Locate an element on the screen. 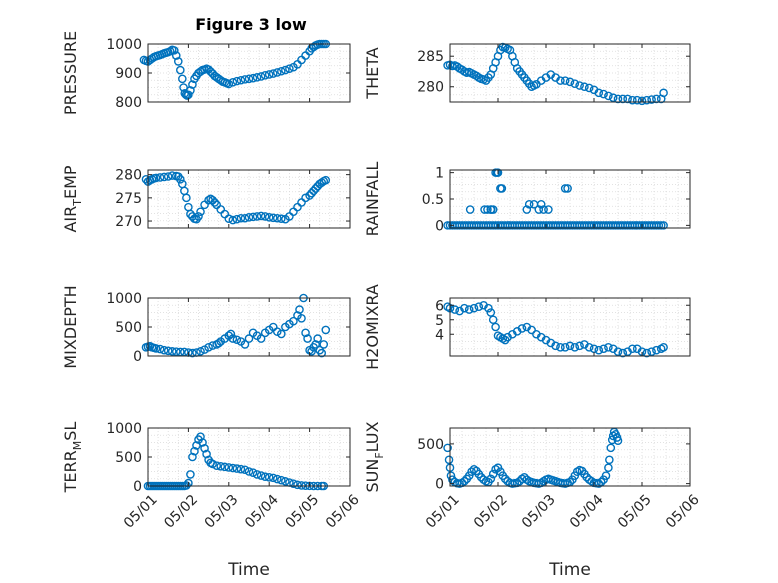 The width and height of the screenshot is (778, 583). x-tick-label: 05/03 is located at coordinates (222, 512).